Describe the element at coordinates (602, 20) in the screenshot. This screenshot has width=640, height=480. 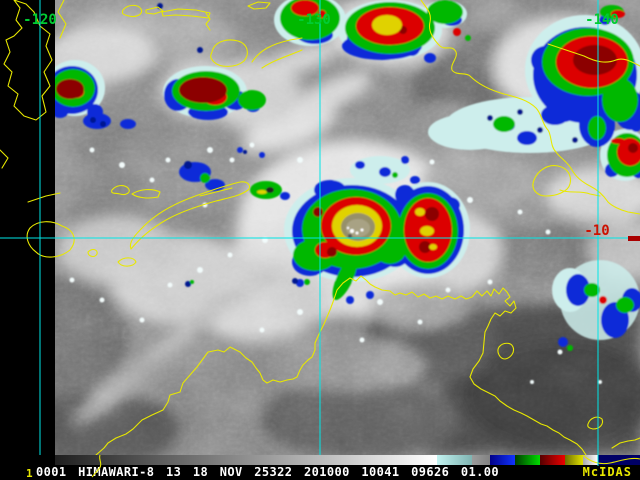
I see `longitude-label-right: -140` at that location.